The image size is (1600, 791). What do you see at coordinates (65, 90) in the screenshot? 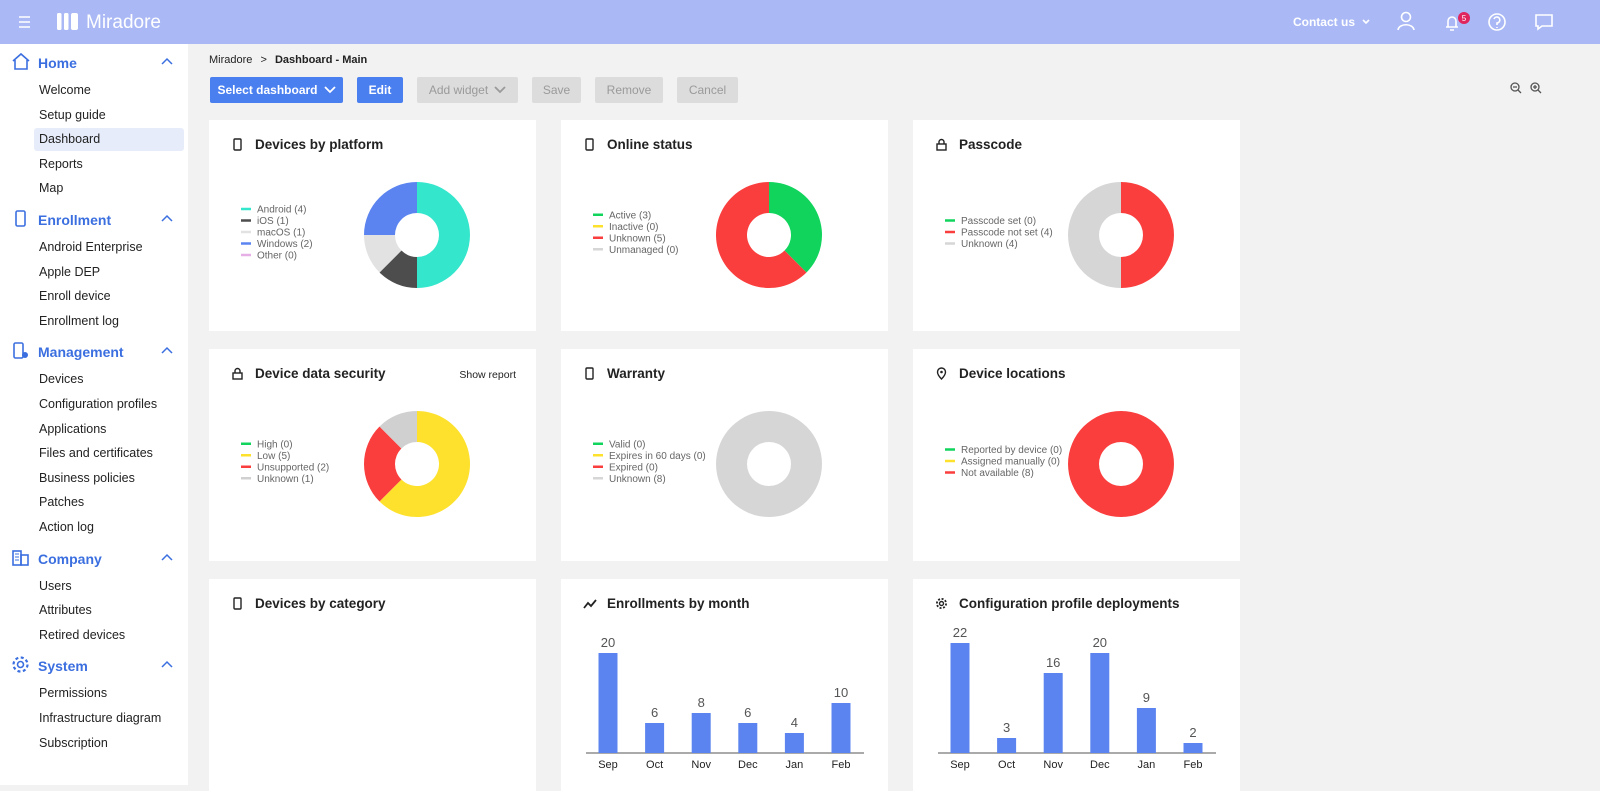
I see `nav-item: Welcome` at bounding box center [65, 90].